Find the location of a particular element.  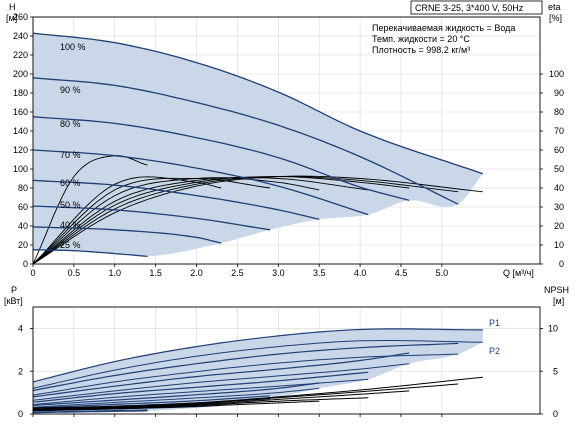

qh-ytick-label-3: 60 is located at coordinates (23, 207).